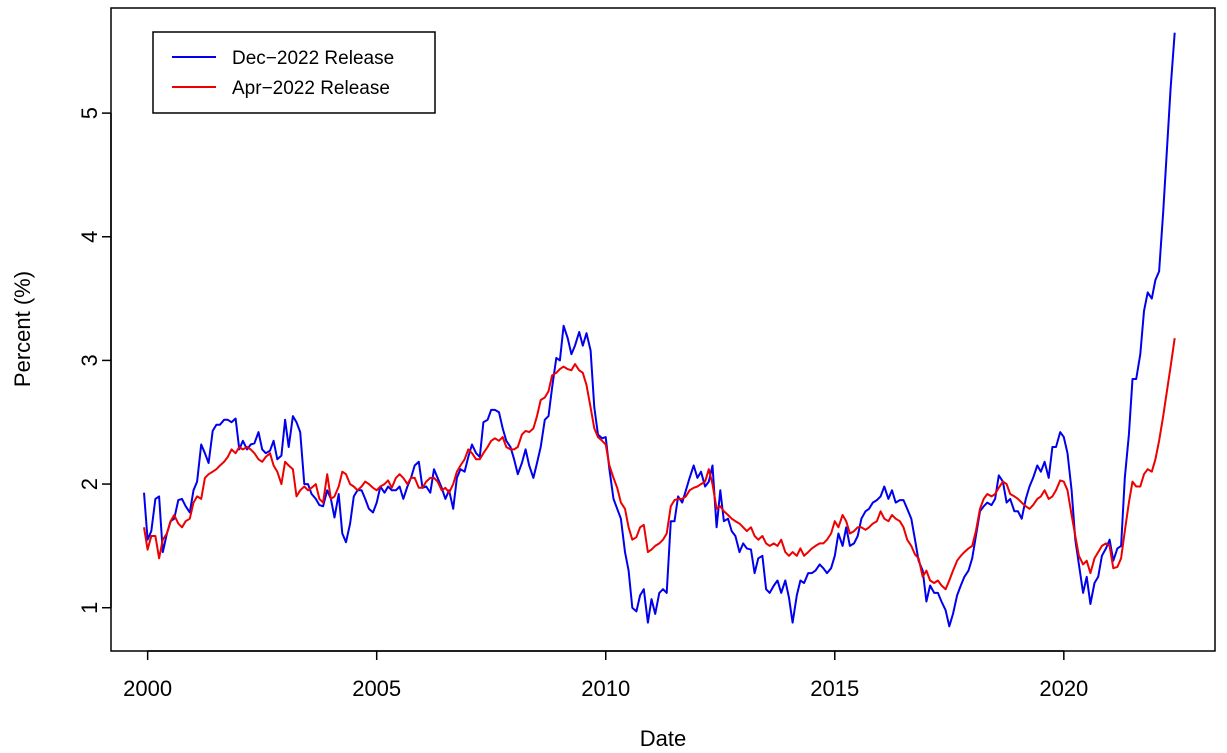 The height and width of the screenshot is (753, 1227). Describe the element at coordinates (89, 608) in the screenshot. I see `y-tick-label: 1` at that location.